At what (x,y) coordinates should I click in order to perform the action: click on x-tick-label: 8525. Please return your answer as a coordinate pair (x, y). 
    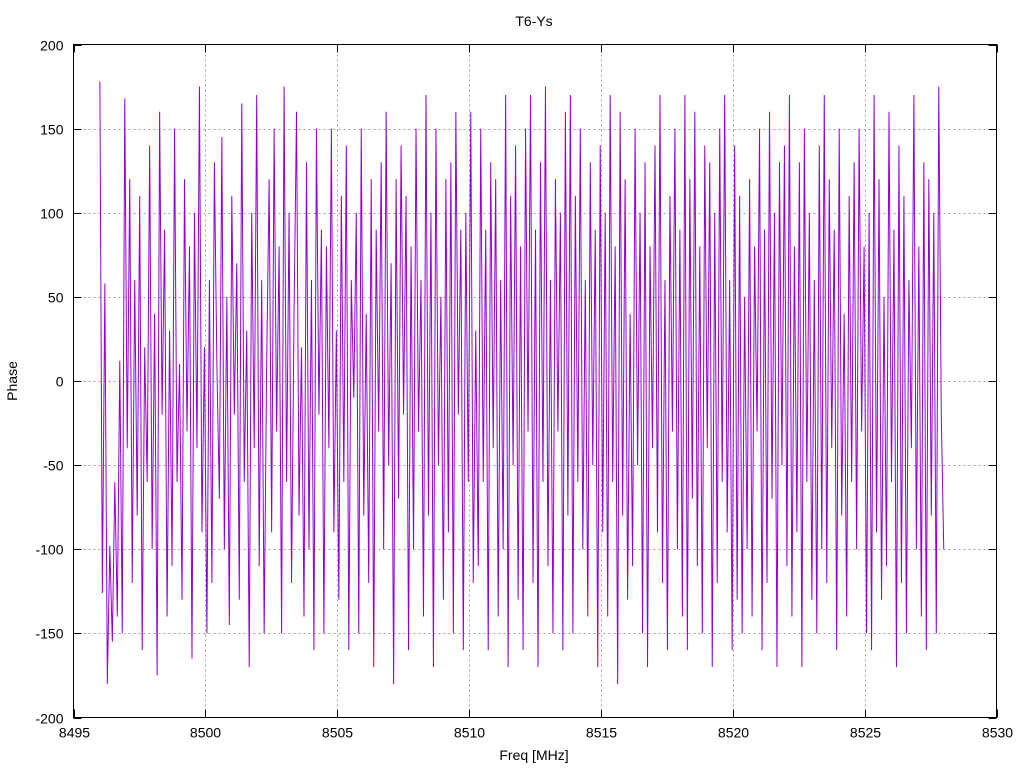
    Looking at the image, I should click on (865, 733).